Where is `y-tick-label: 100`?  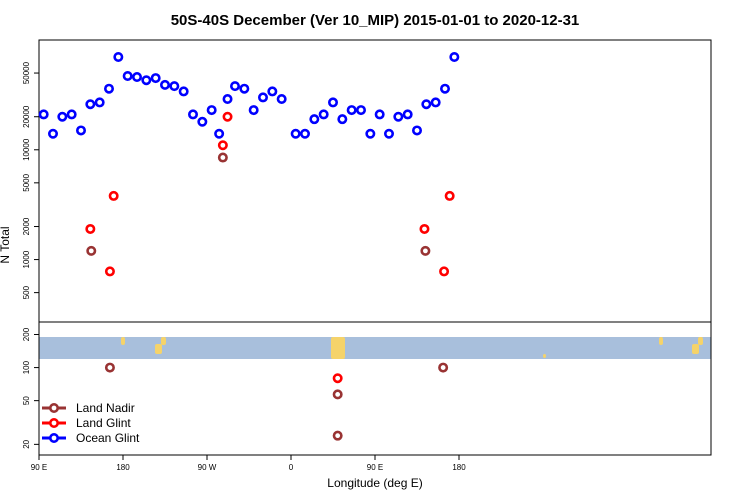 y-tick-label: 100 is located at coordinates (26, 367).